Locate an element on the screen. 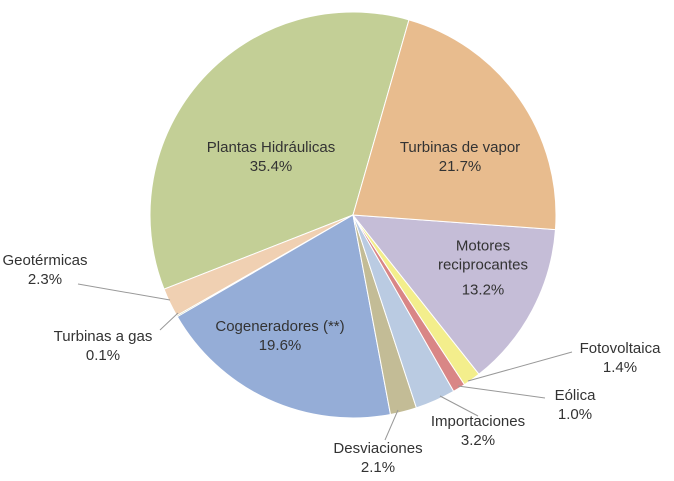  slice-label: Eólica 1.0% is located at coordinates (575, 405).